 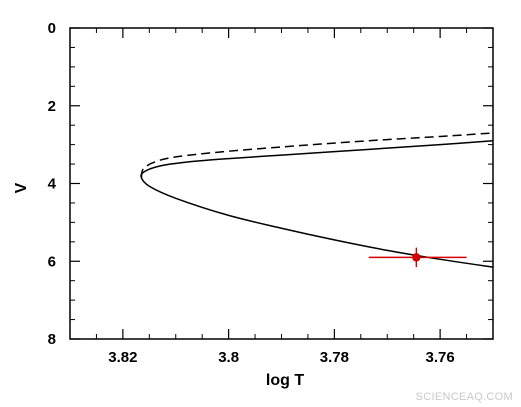 What do you see at coordinates (317, 155) in the screenshot?
I see `series-line-dashed` at bounding box center [317, 155].